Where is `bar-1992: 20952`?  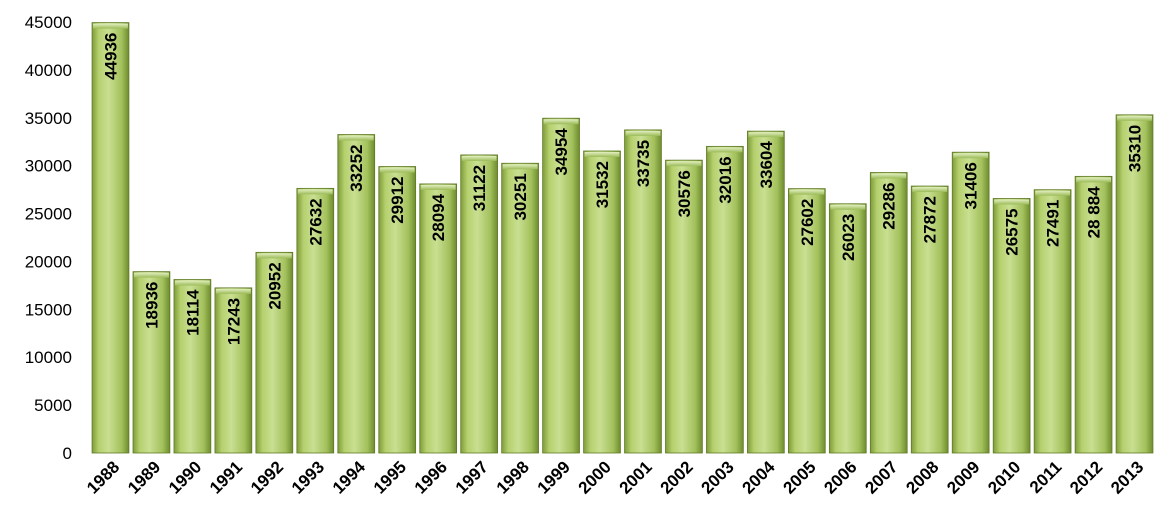
bar-1992: 20952 is located at coordinates (274, 352).